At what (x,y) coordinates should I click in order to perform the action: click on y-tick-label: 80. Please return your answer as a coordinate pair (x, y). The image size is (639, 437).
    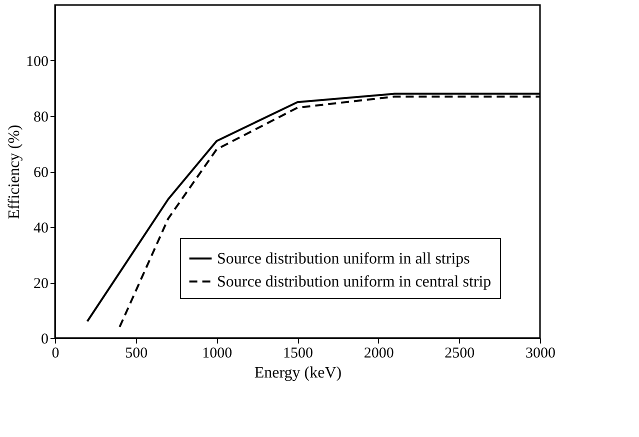
    Looking at the image, I should click on (41, 118).